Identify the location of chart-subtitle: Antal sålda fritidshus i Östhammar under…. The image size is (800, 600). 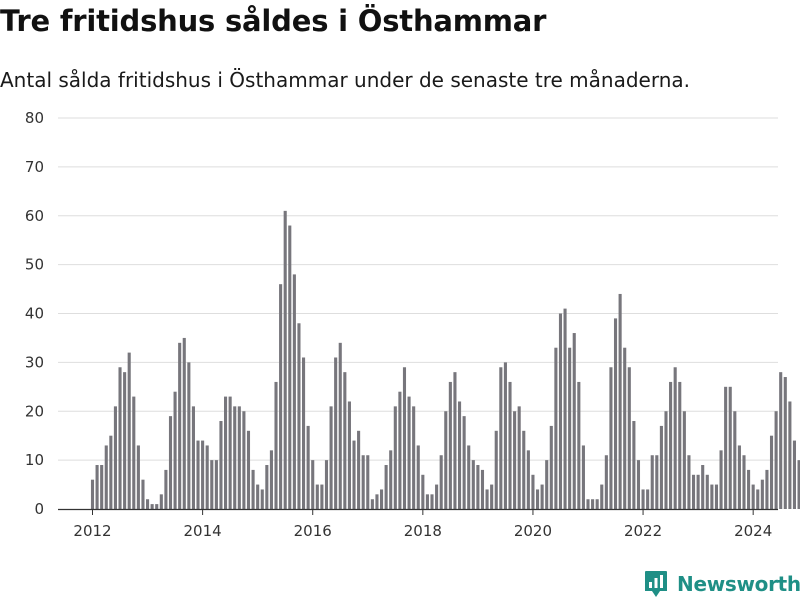
(345, 80).